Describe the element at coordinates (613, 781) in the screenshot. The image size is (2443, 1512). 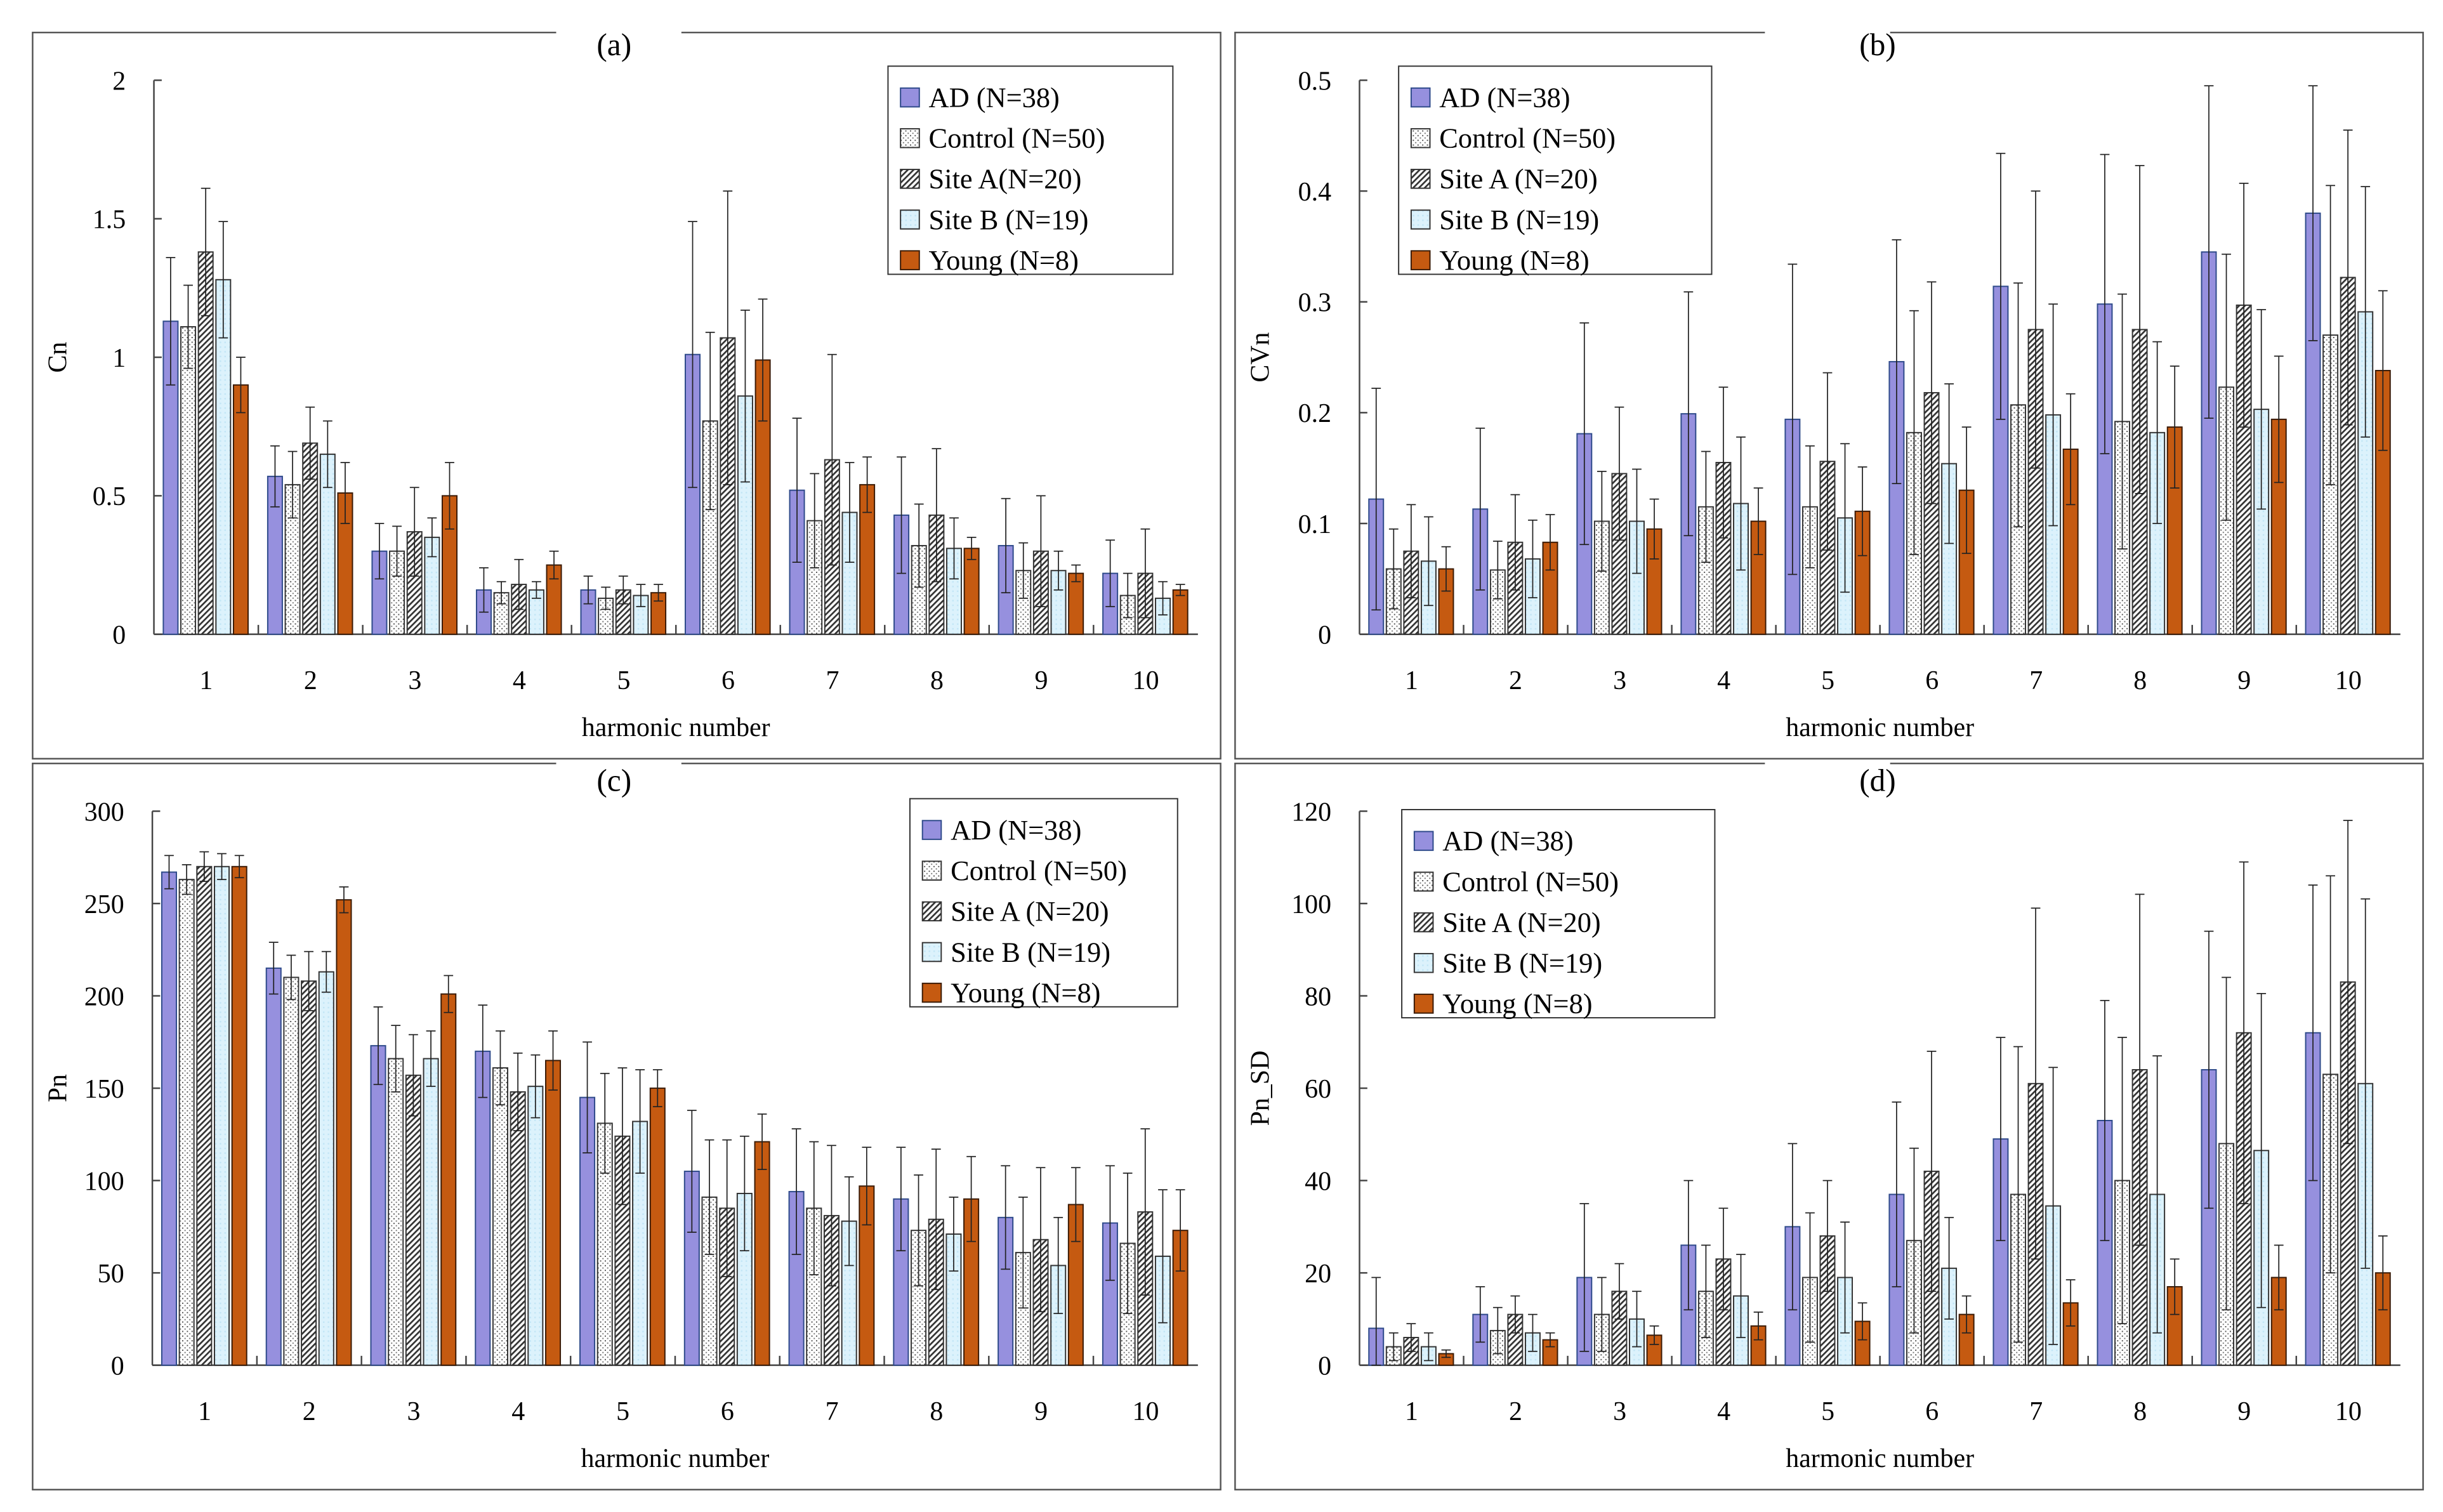
I see `chart-title: (c)` at that location.